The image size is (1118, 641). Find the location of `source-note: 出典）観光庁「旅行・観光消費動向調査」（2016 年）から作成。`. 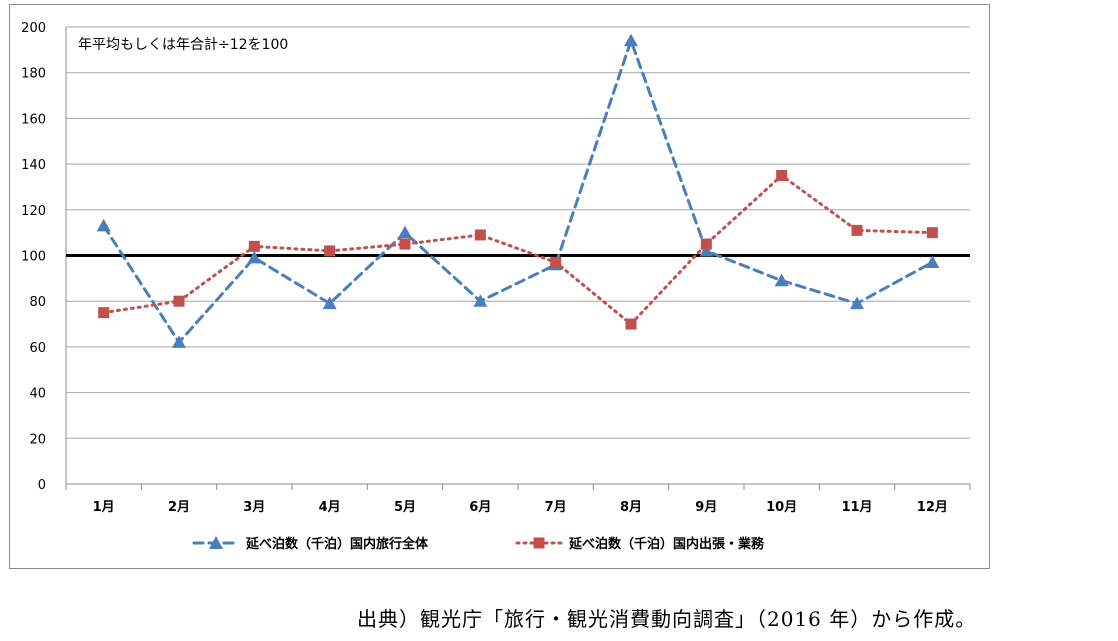

source-note: 出典）観光庁「旅行・観光消費動向調査」（2016 年）から作成。 is located at coordinates (667, 619).